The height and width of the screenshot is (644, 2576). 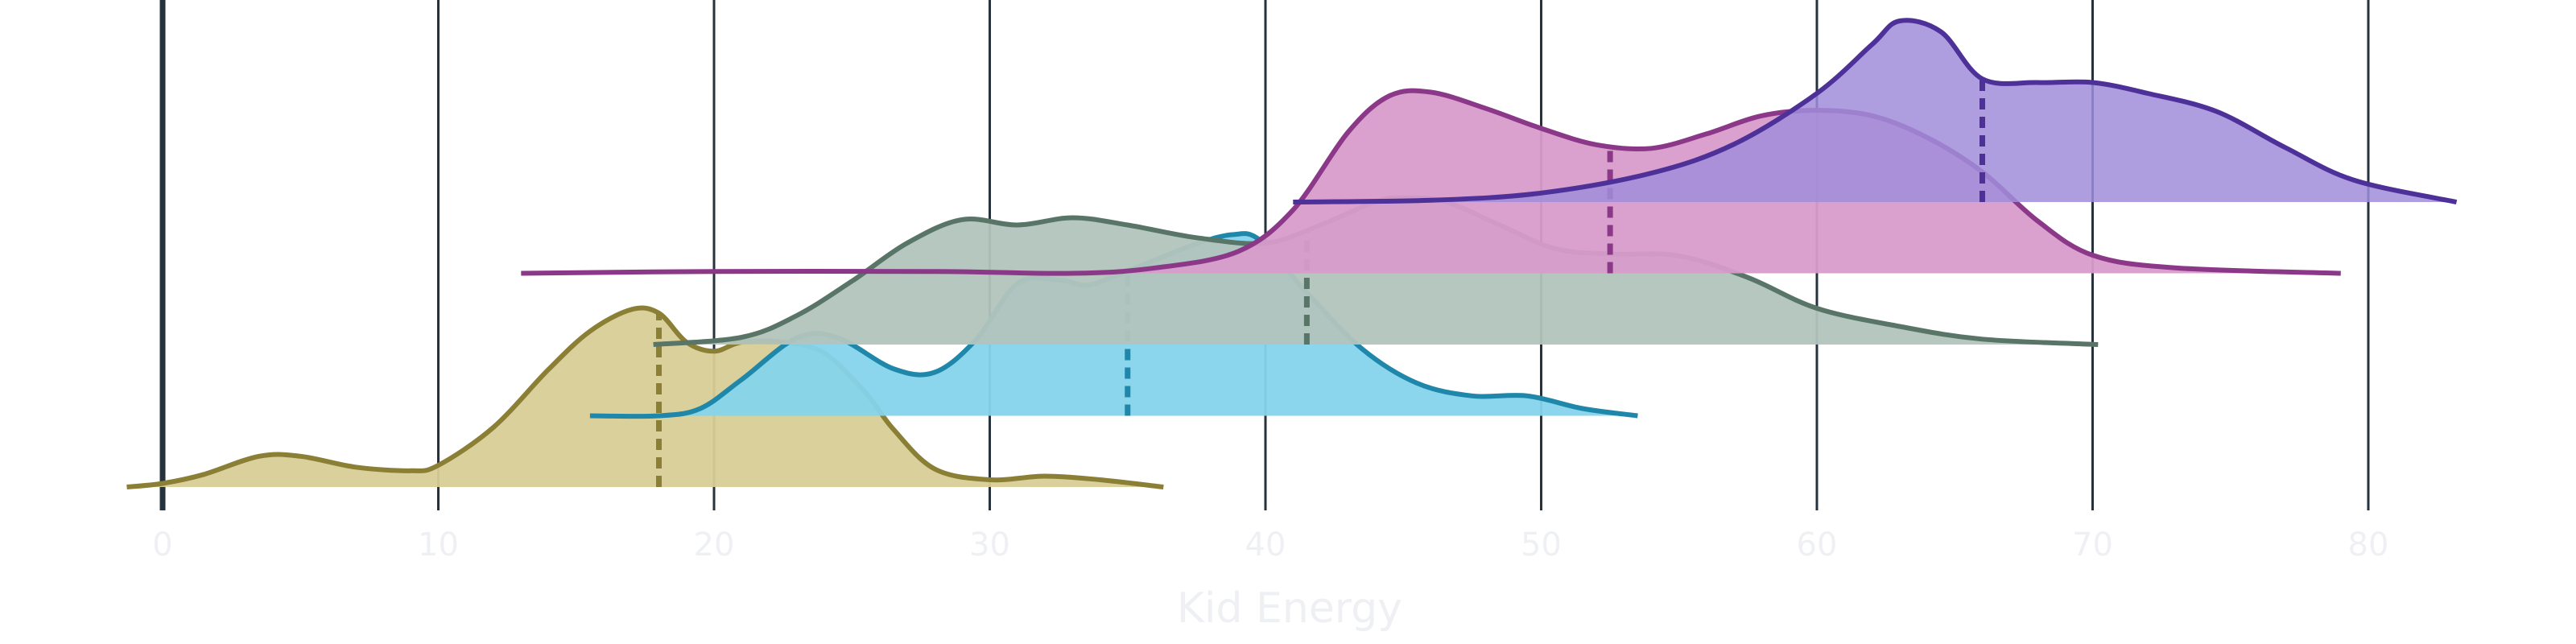 What do you see at coordinates (1265, 545) in the screenshot?
I see `x-tick-label: 40` at bounding box center [1265, 545].